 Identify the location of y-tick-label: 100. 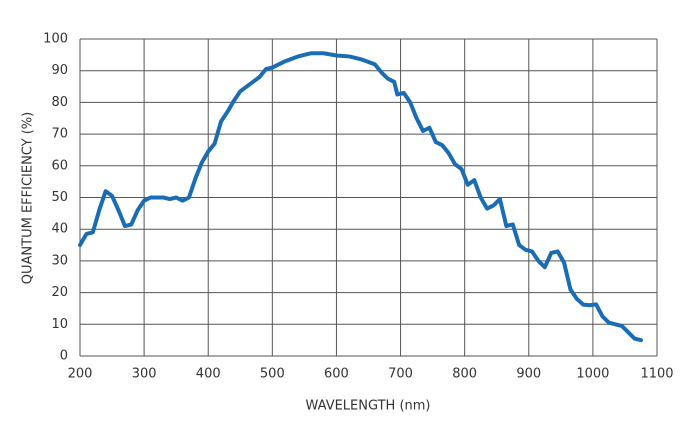
(55, 39).